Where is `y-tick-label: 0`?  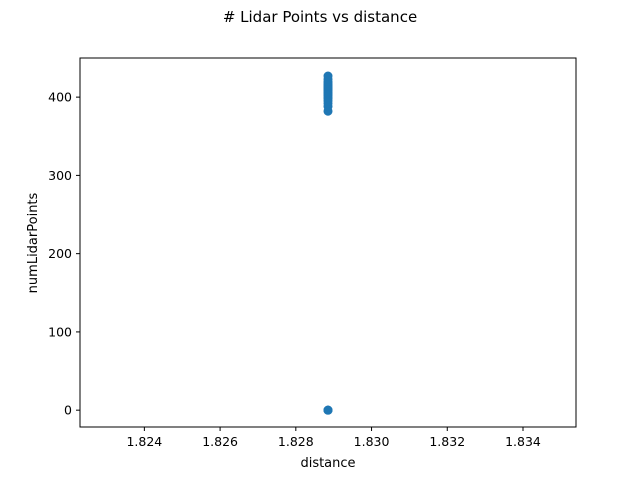
y-tick-label: 0 is located at coordinates (68, 410).